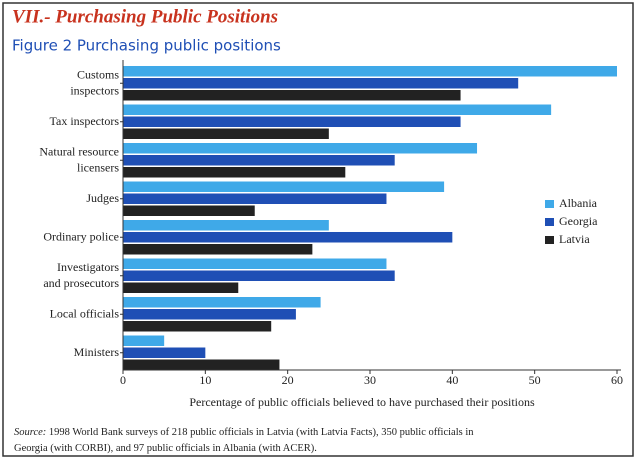  I want to click on y-tick-label: Tax inspectors, so click(85, 121).